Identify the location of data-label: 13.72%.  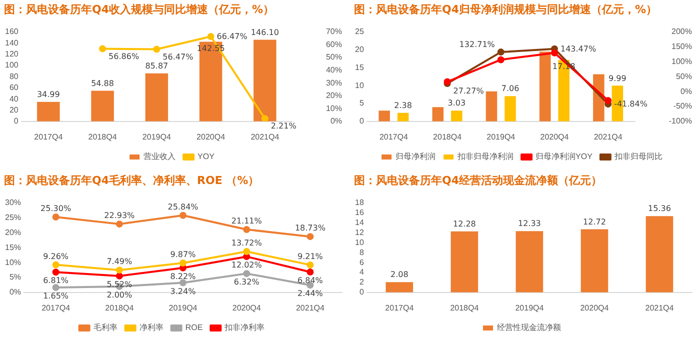
(246, 243).